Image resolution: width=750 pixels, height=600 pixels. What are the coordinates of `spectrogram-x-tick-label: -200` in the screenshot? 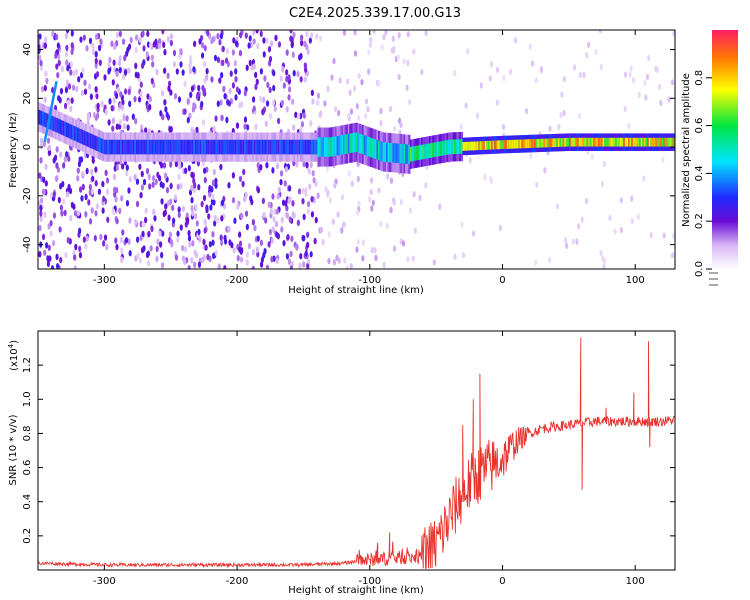 It's located at (237, 280).